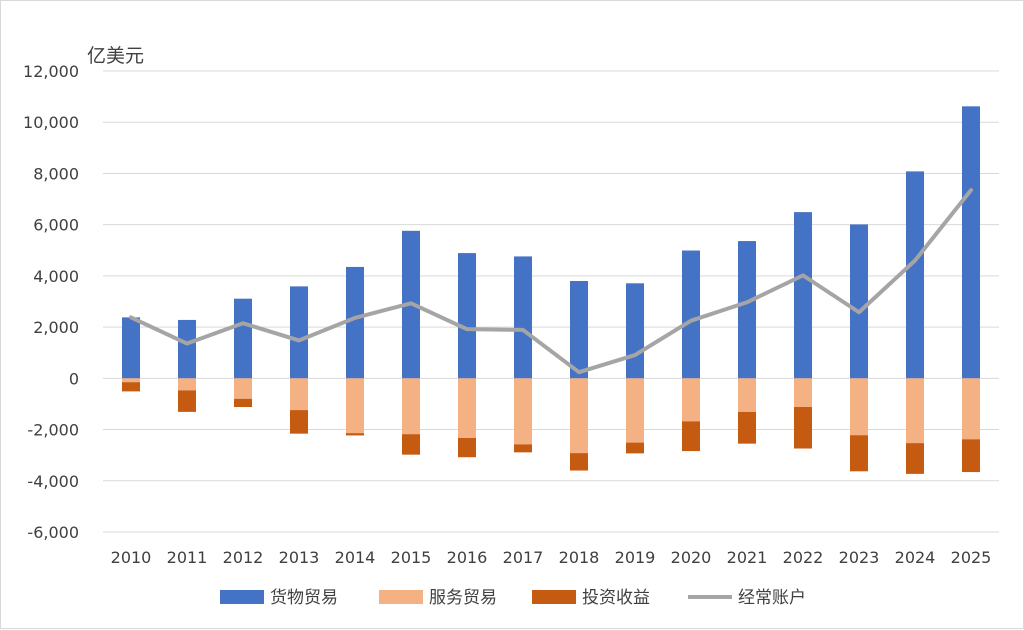  What do you see at coordinates (51, 122) in the screenshot?
I see `y-tick-label: 10,000` at bounding box center [51, 122].